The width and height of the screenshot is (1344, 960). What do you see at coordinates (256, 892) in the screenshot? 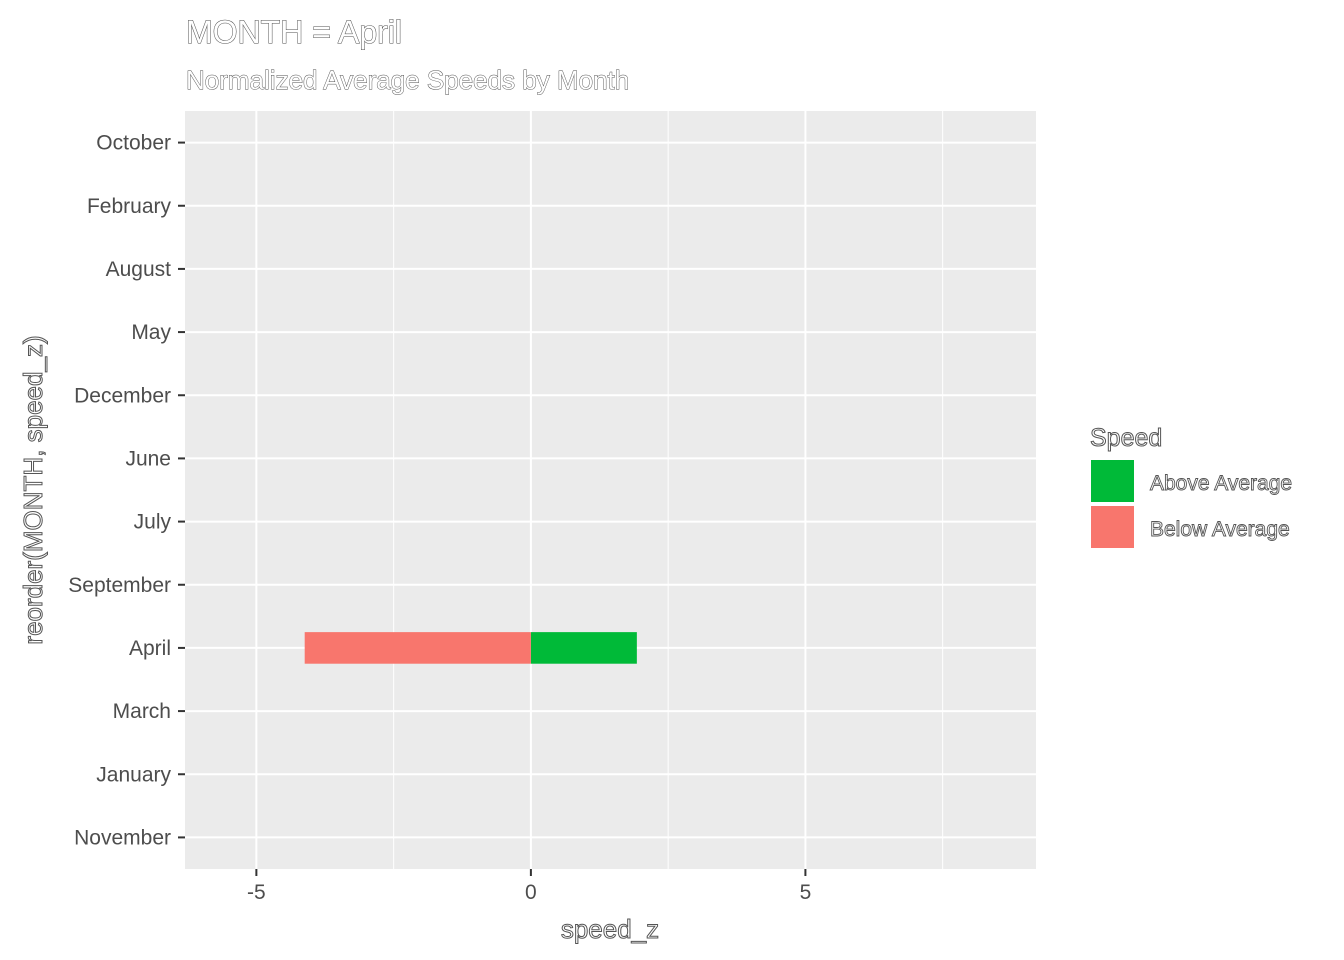
I see `x-tick-label: -5` at bounding box center [256, 892].